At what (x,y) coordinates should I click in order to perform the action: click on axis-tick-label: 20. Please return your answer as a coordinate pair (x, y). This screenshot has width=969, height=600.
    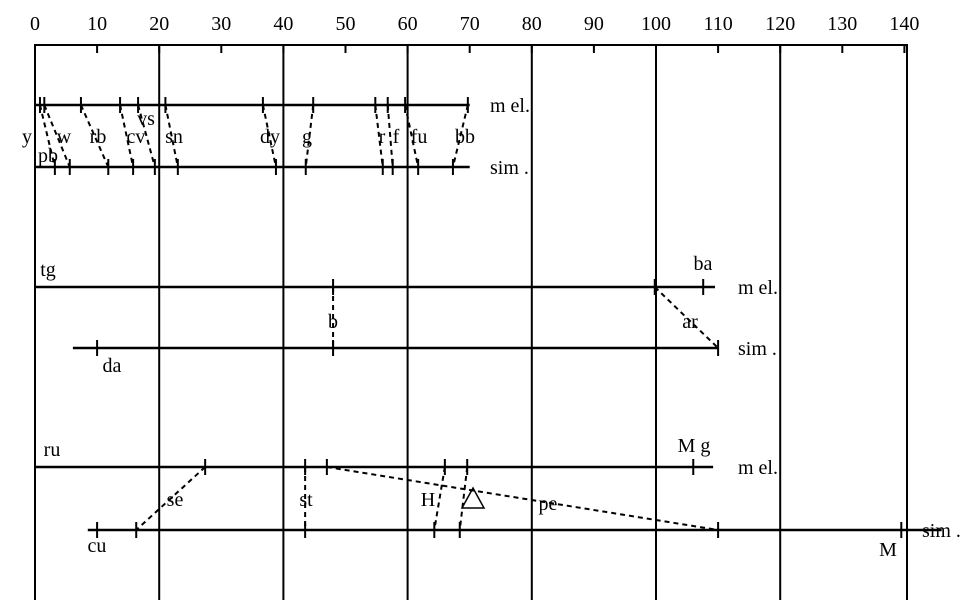
    Looking at the image, I should click on (159, 24).